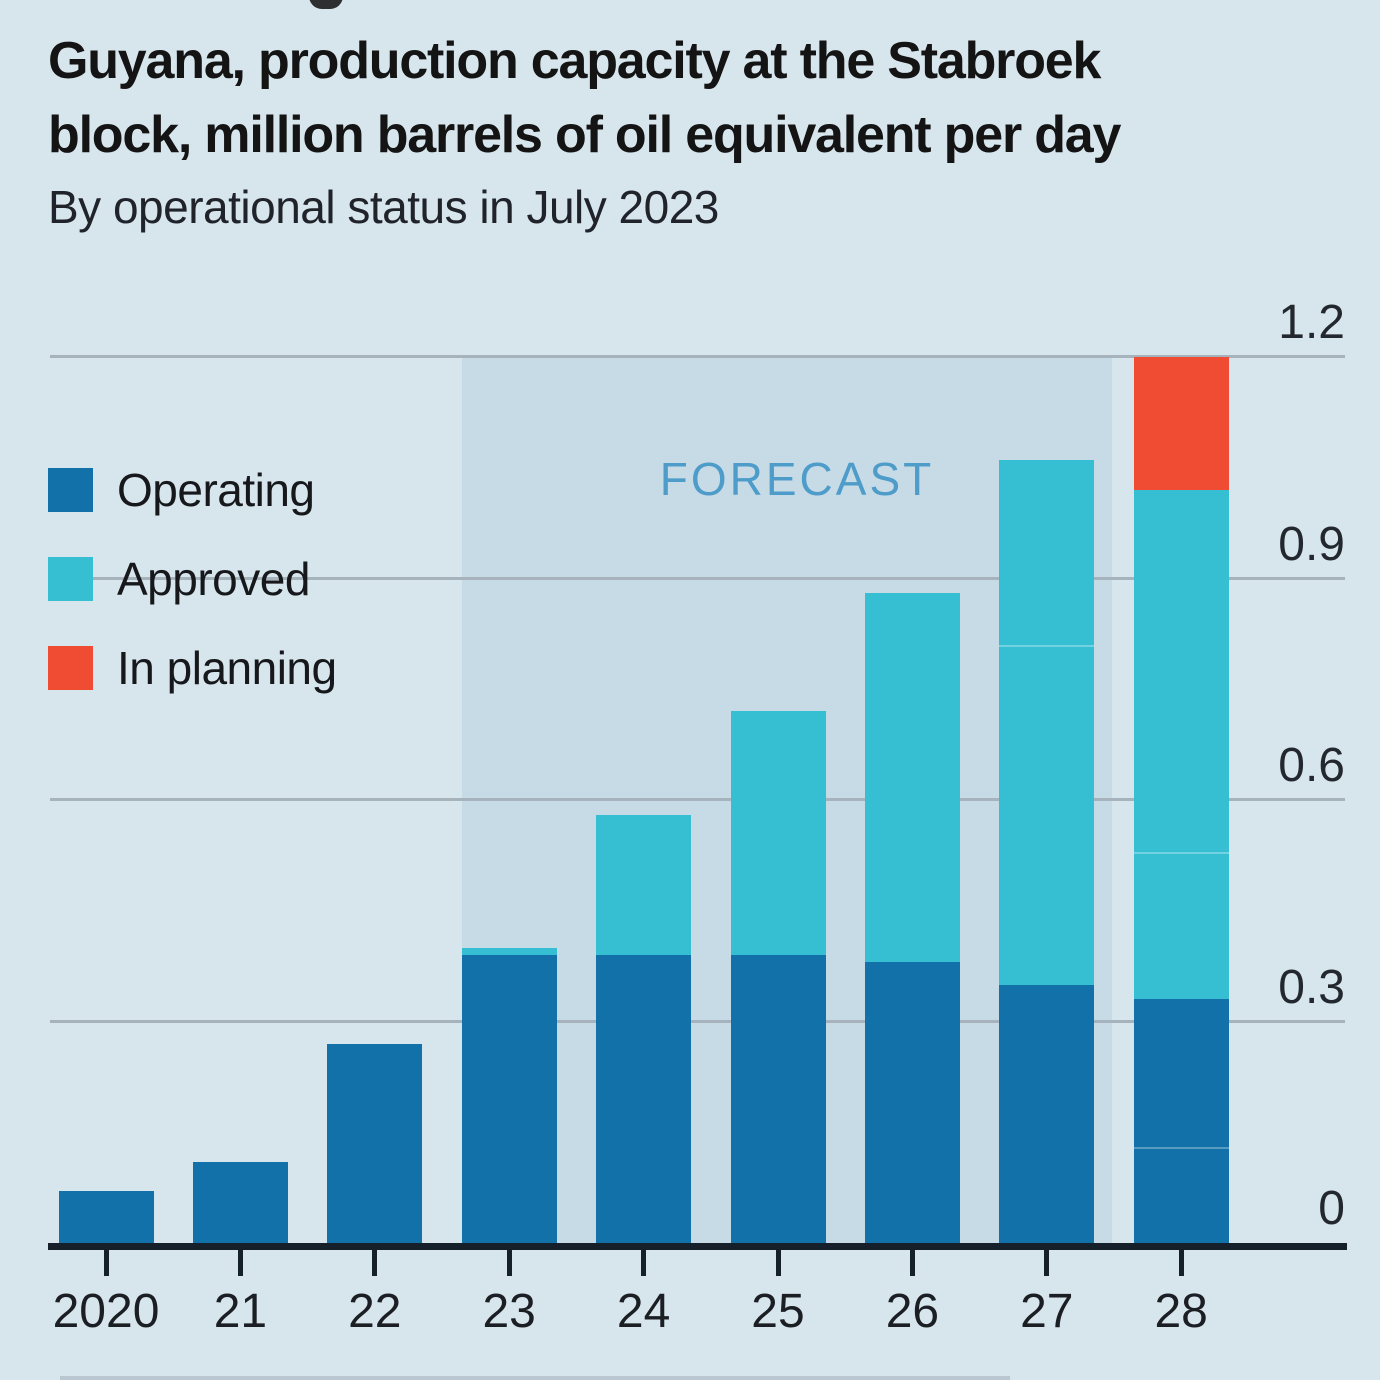 The image size is (1380, 1380). I want to click on x-axis-label-21: 21, so click(240, 1311).